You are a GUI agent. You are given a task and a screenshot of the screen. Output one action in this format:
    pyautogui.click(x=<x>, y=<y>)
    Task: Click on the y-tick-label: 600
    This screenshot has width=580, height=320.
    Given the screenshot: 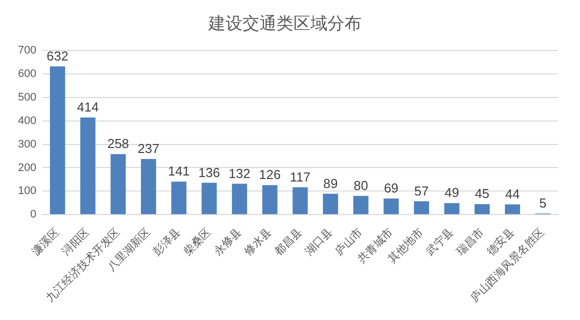 What is the action you would take?
    pyautogui.click(x=27, y=74)
    